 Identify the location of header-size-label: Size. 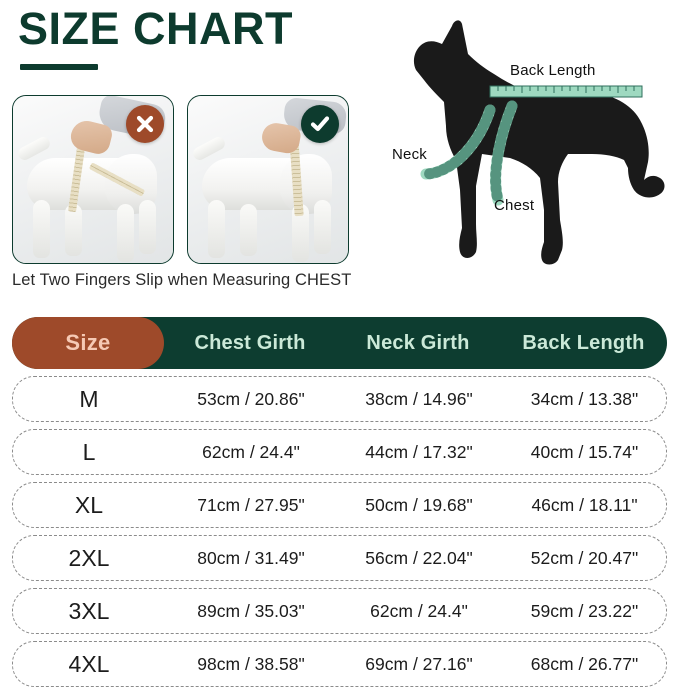
(88, 342).